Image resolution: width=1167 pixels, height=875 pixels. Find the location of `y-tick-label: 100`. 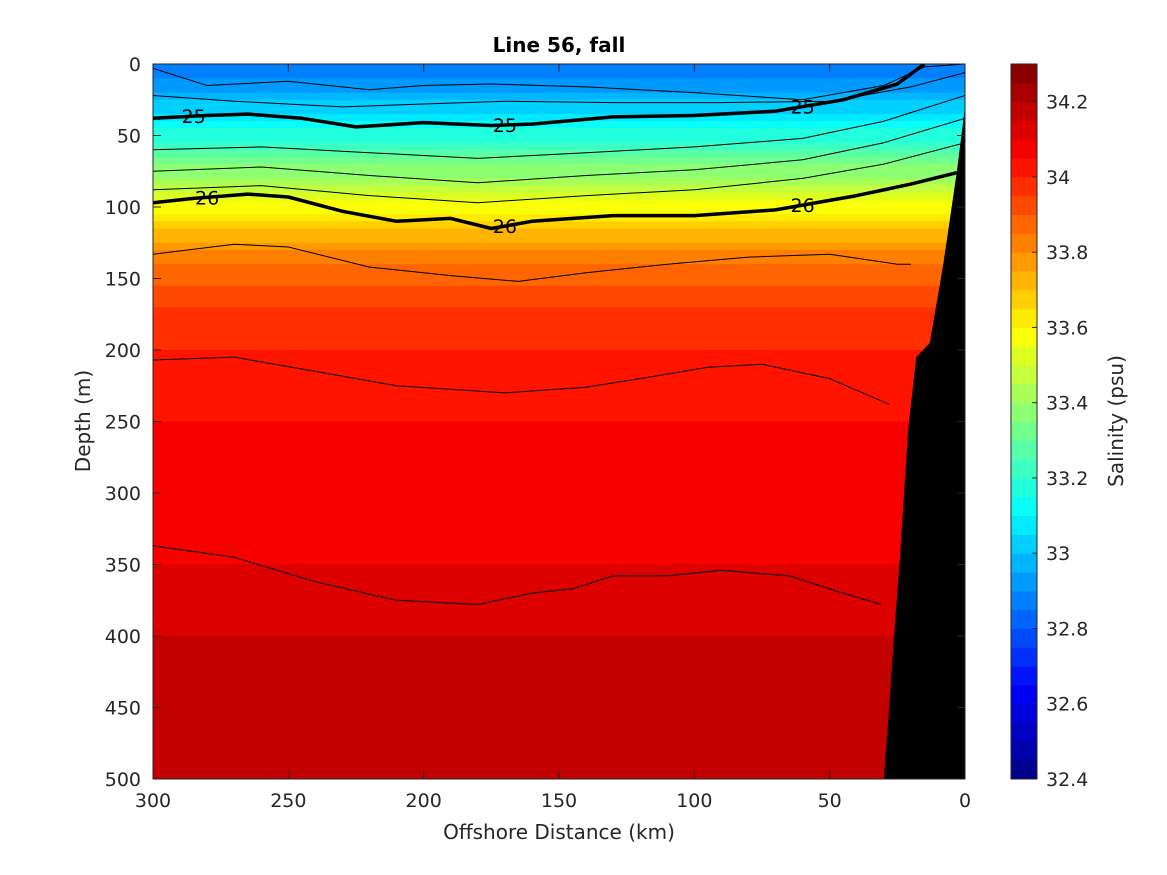

y-tick-label: 100 is located at coordinates (123, 208).